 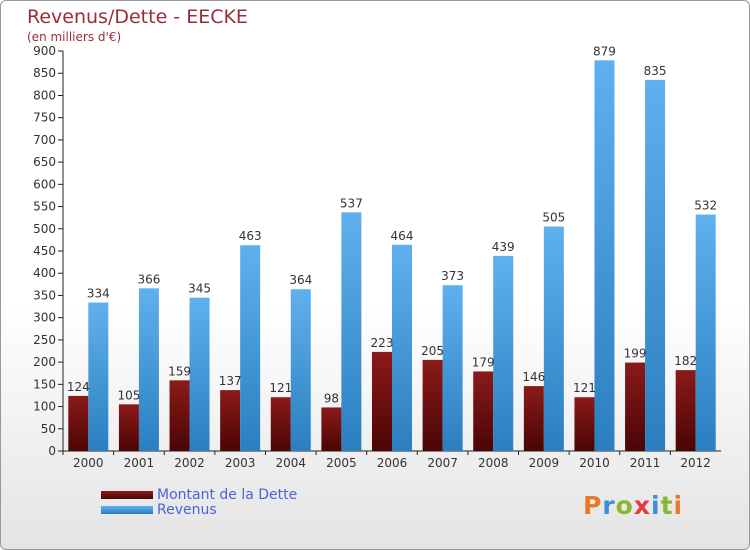 I want to click on proxiti-logo: Proxiti, so click(x=633, y=505).